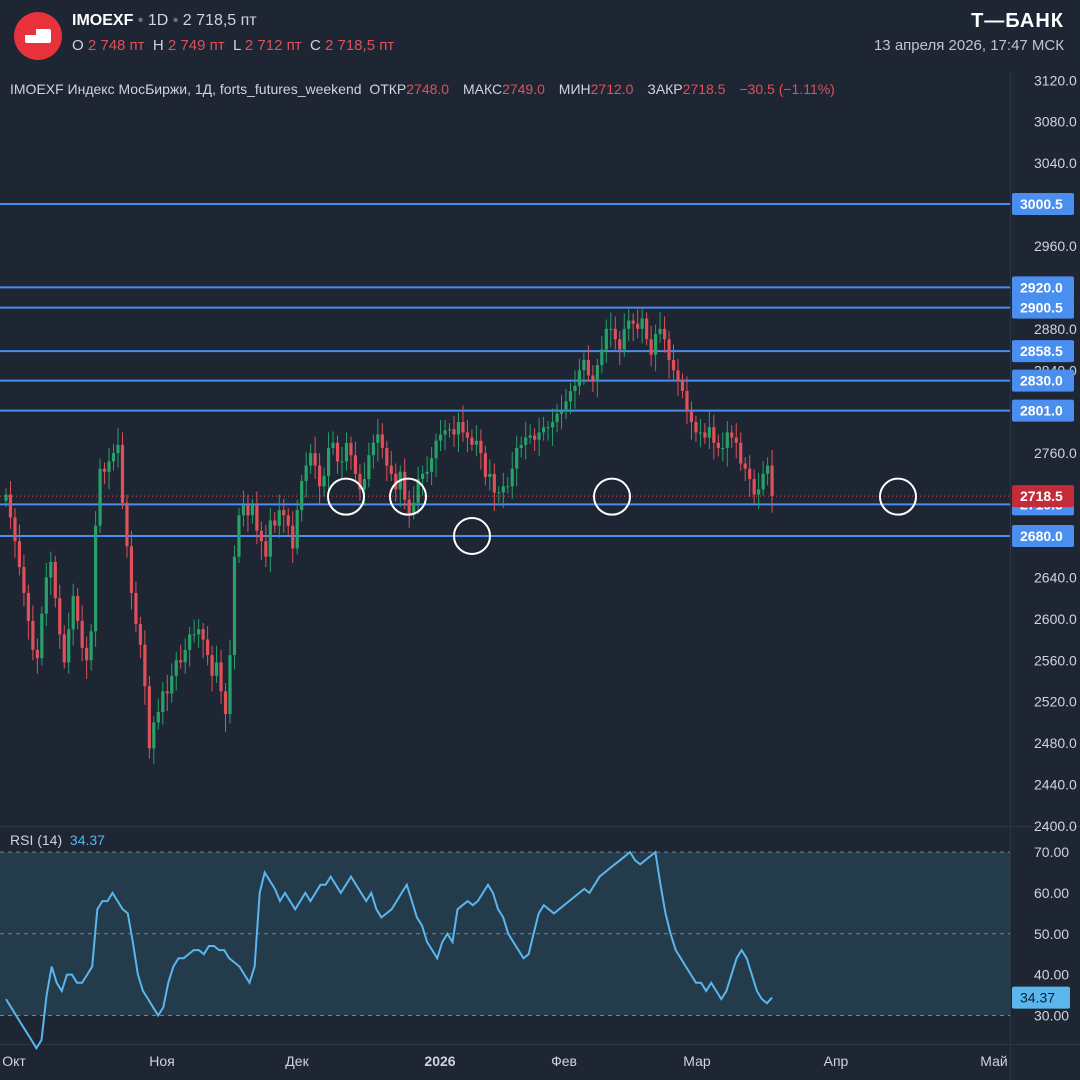  What do you see at coordinates (836, 1061) in the screenshot?
I see `time-tick-label: Апр` at bounding box center [836, 1061].